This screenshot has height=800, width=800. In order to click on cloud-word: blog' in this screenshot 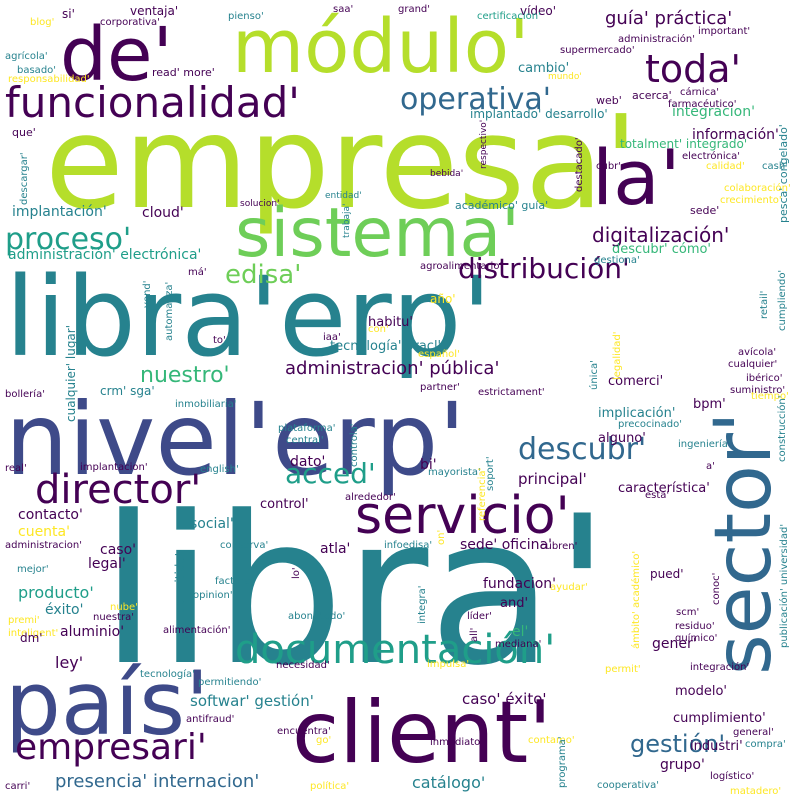, I will do `click(42, 22)`.